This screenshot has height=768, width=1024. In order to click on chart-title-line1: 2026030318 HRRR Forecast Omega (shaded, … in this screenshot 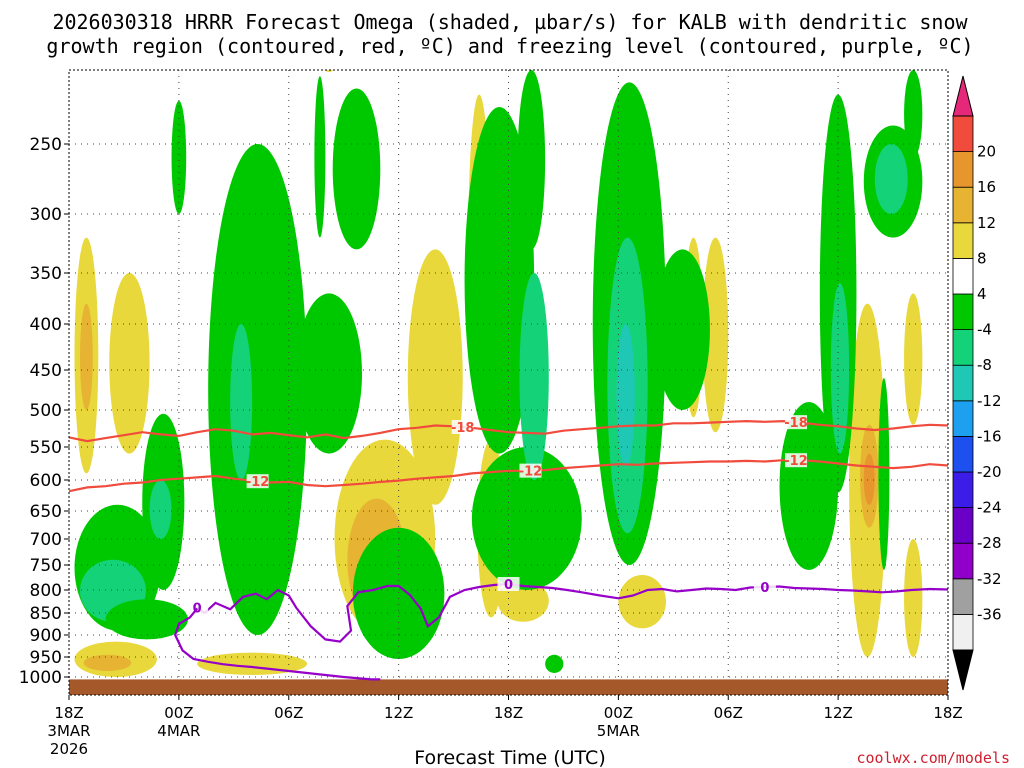, I will do `click(510, 22)`.